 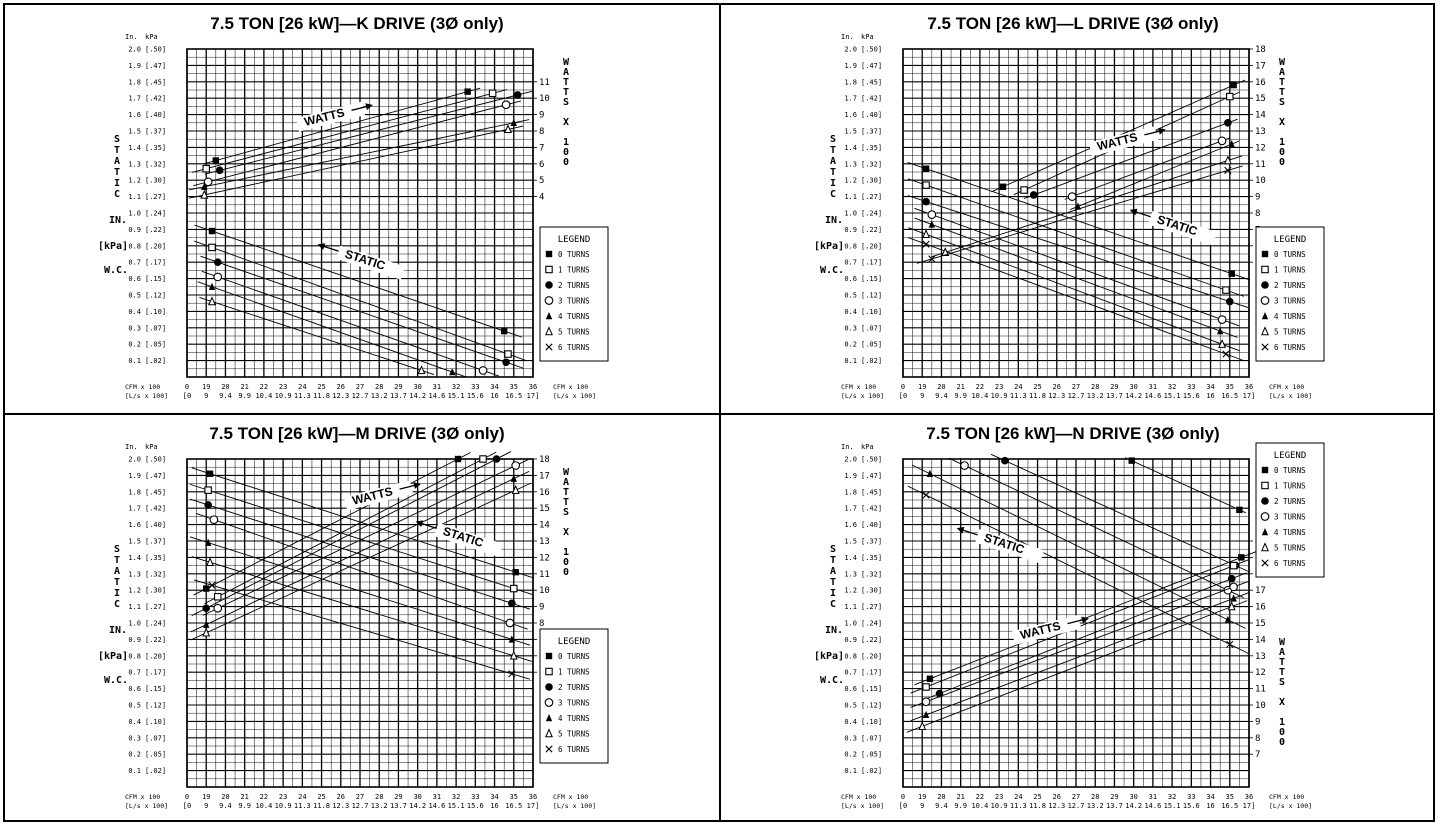 I want to click on watts-tick-label: 9, so click(x=541, y=608).